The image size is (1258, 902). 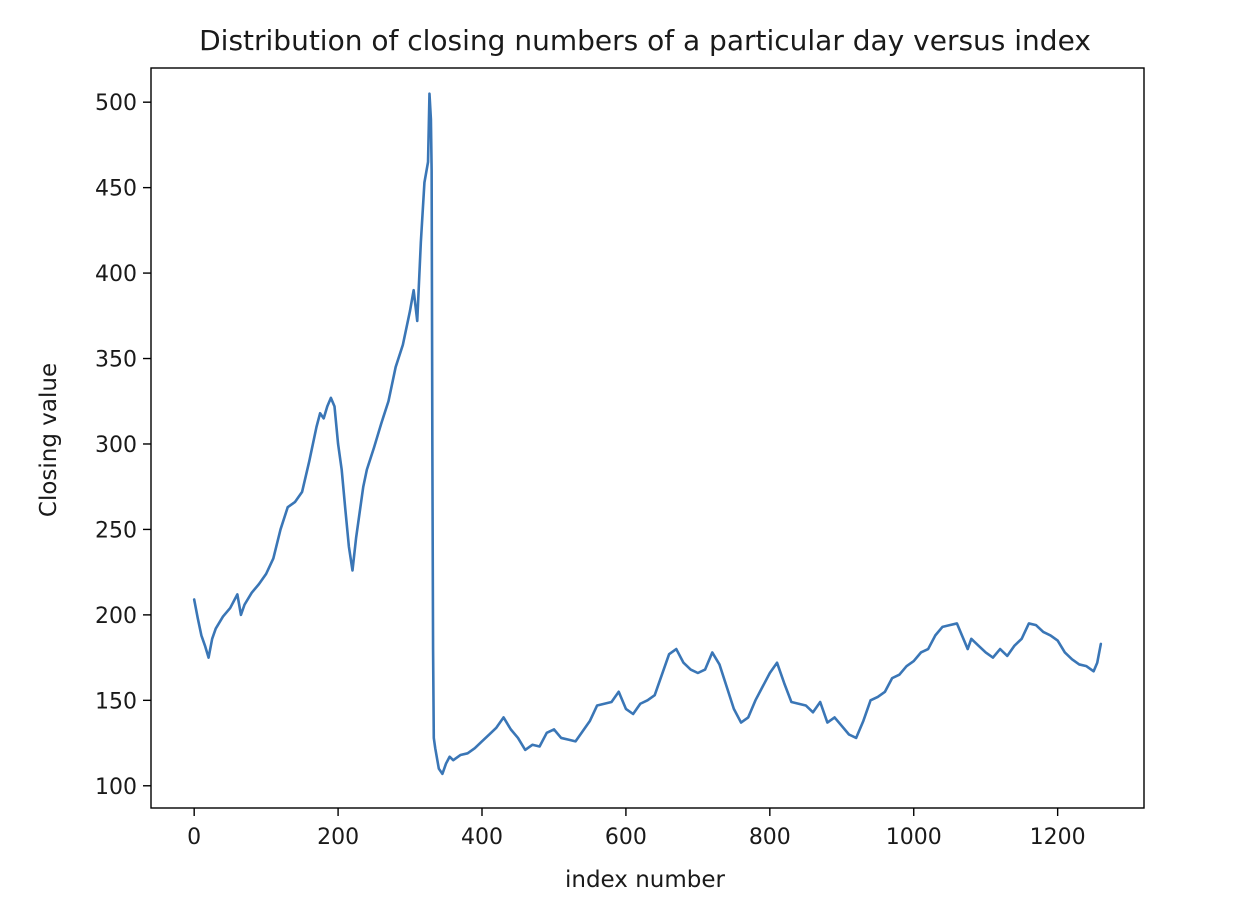 What do you see at coordinates (116, 189) in the screenshot?
I see `y-tick-label: 450` at bounding box center [116, 189].